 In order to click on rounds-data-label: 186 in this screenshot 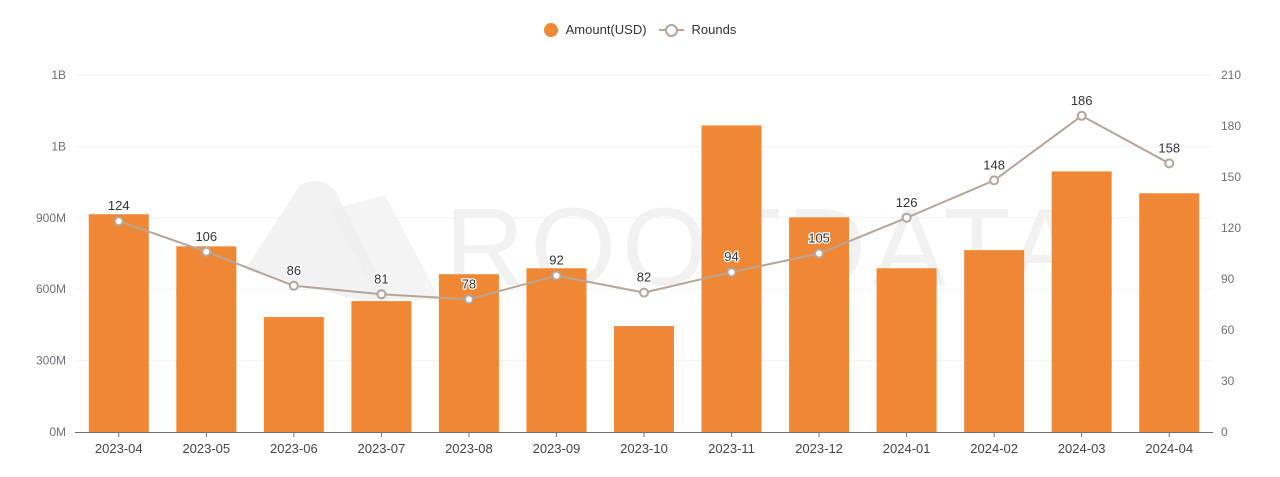, I will do `click(1082, 100)`.